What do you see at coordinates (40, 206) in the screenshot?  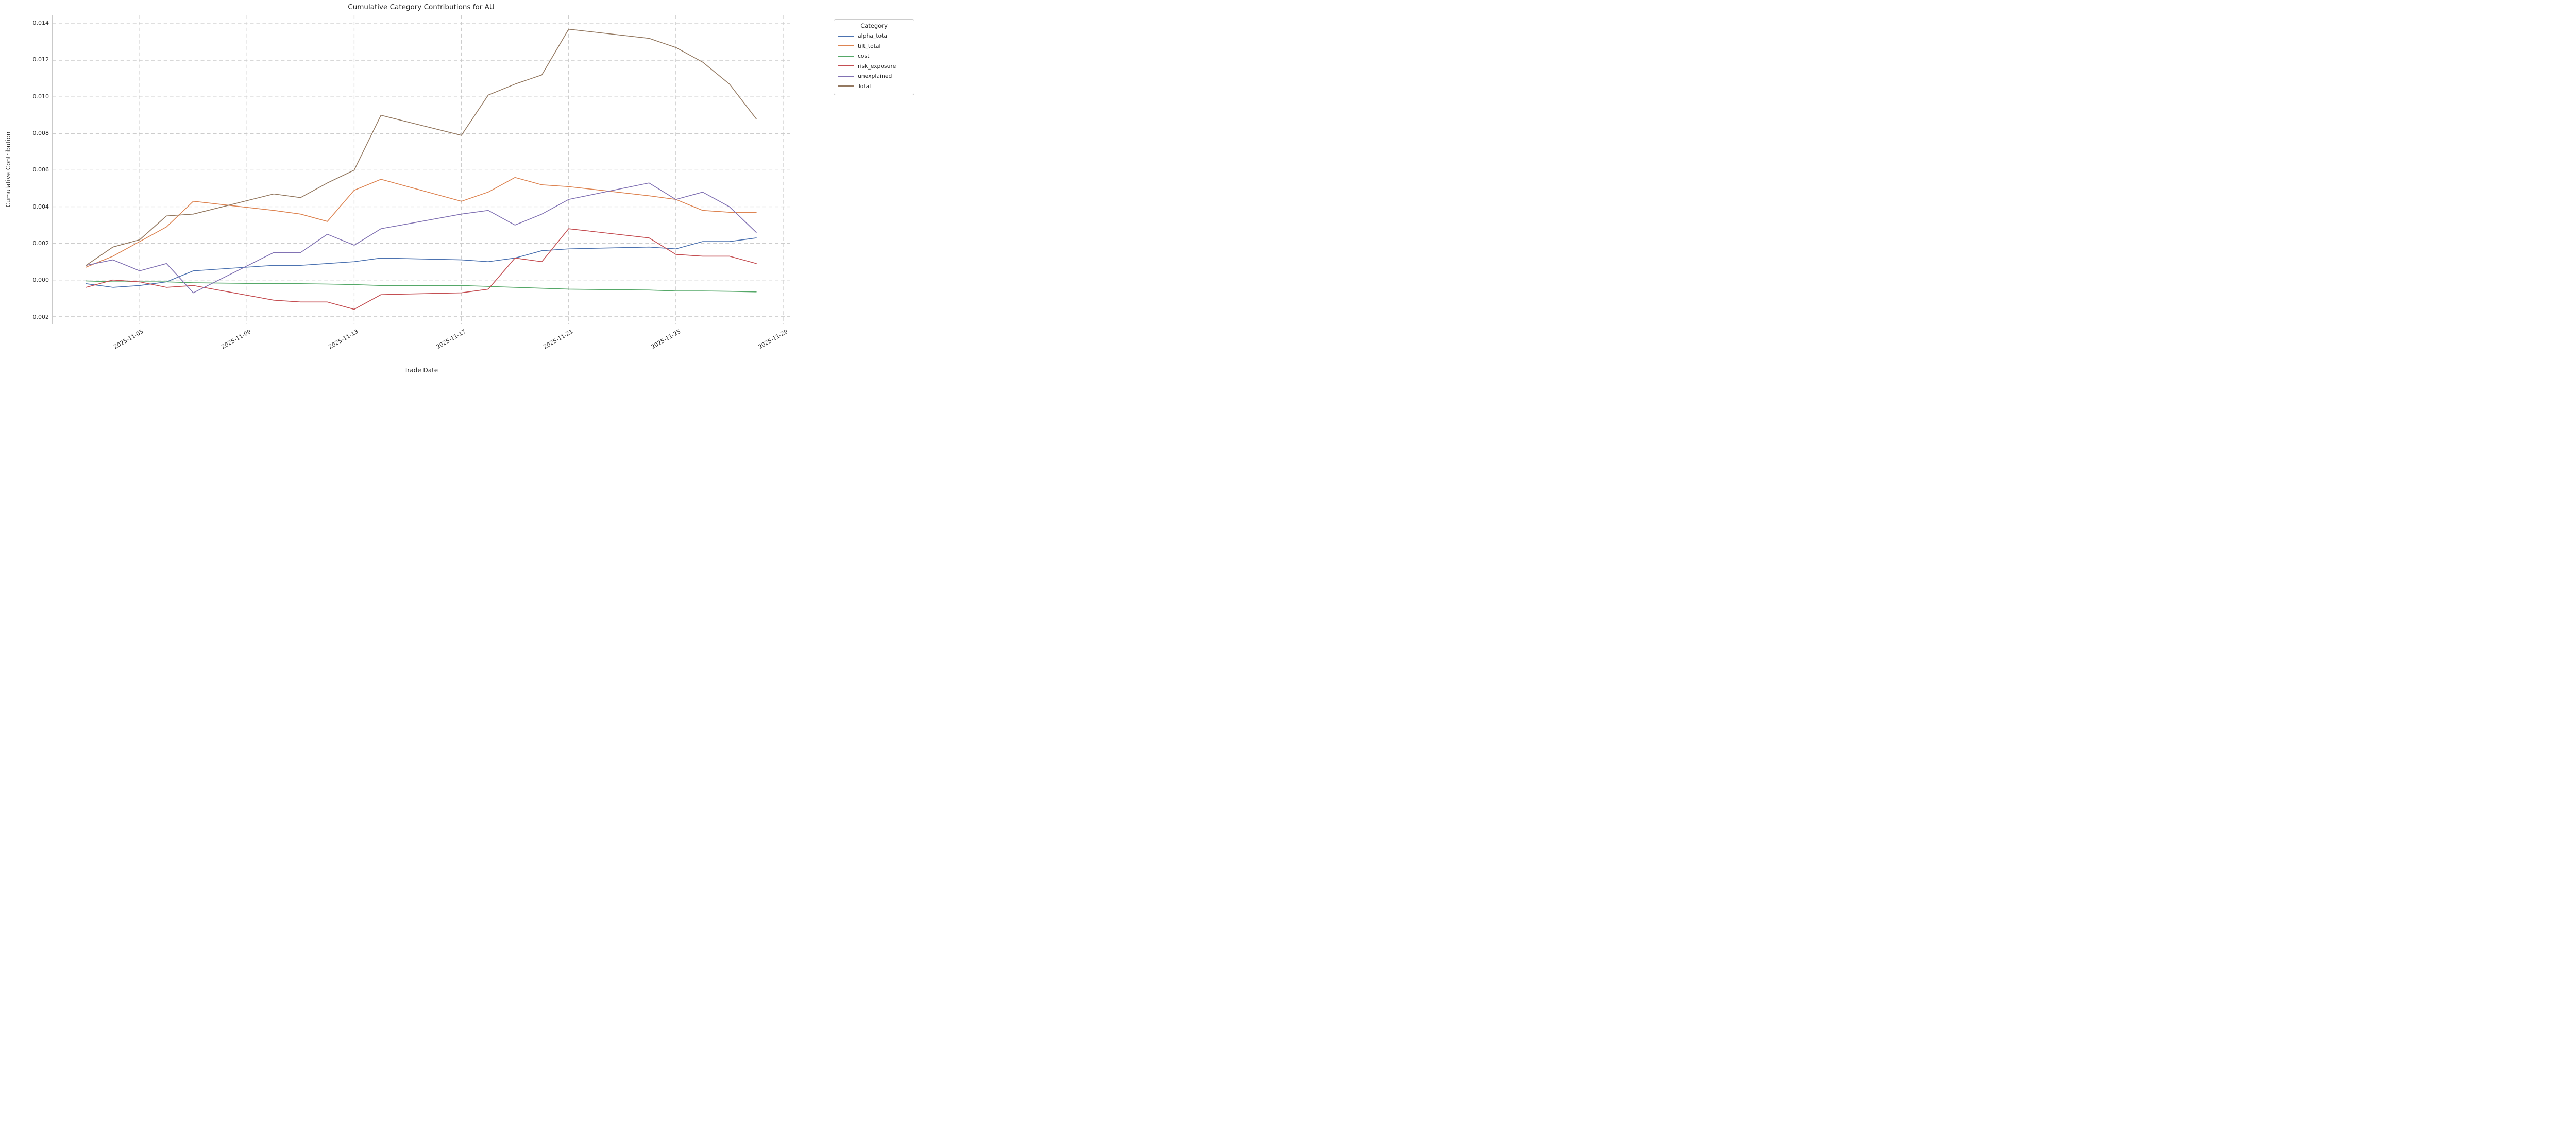 I see `y-tick-label: 0.004` at bounding box center [40, 206].